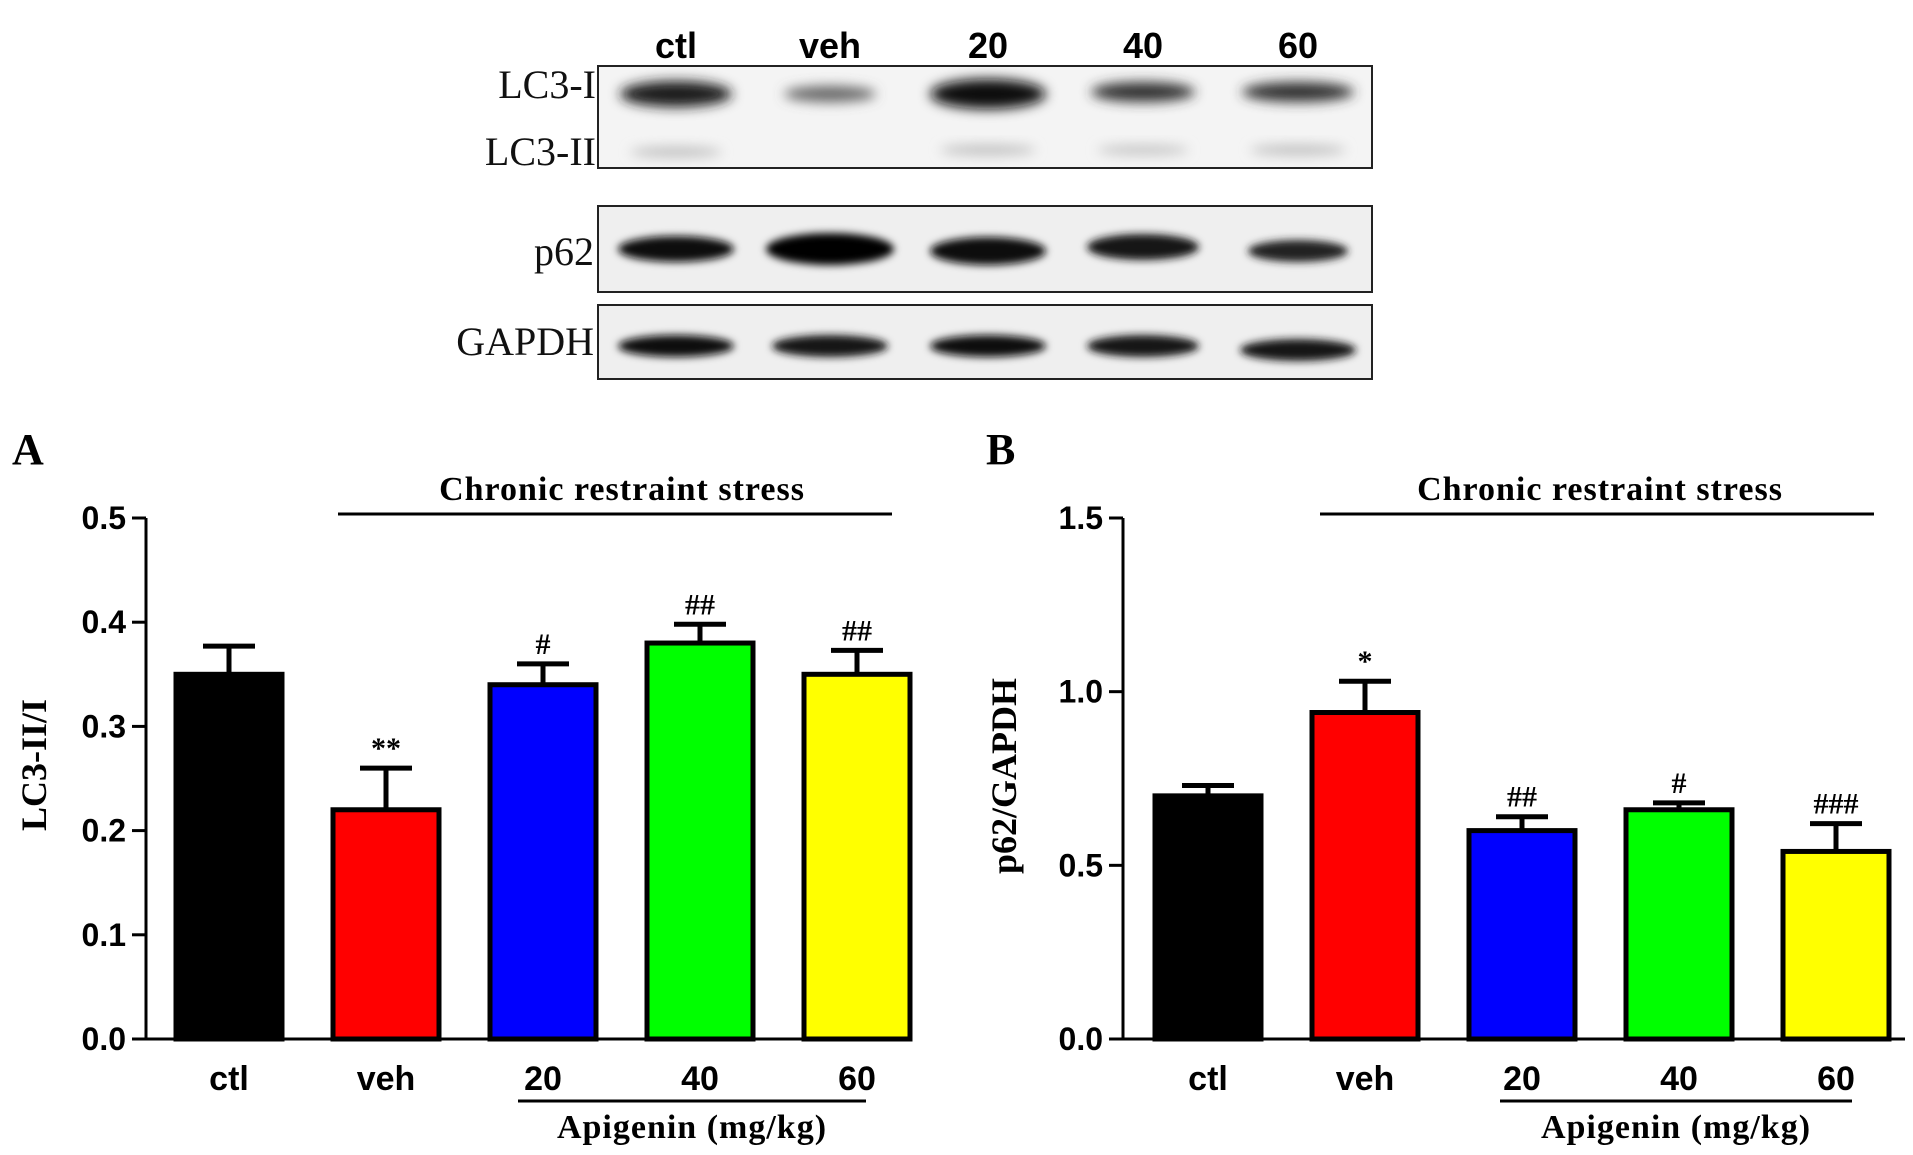  What do you see at coordinates (988, 151) in the screenshot?
I see `lc3-ii-bands` at bounding box center [988, 151].